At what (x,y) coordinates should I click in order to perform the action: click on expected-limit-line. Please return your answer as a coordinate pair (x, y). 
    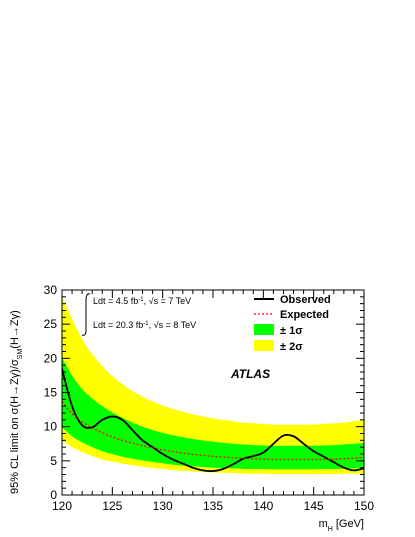
    Looking at the image, I should click on (213, 430).